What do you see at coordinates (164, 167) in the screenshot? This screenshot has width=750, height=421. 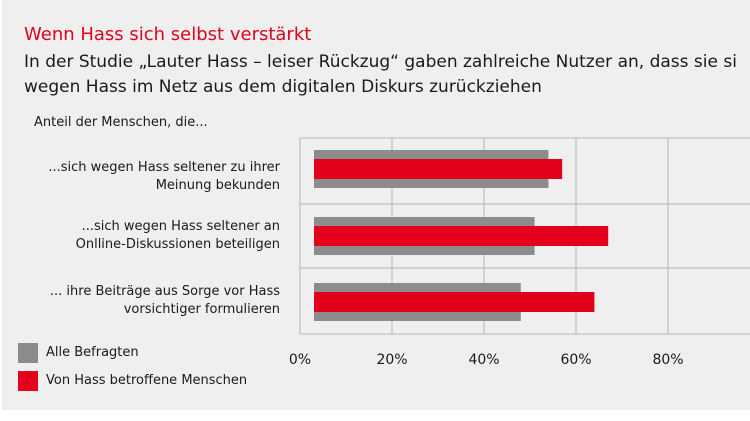 I see `category-label-1-line-1: ...sich wegen Hass seltener zu ihrer` at bounding box center [164, 167].